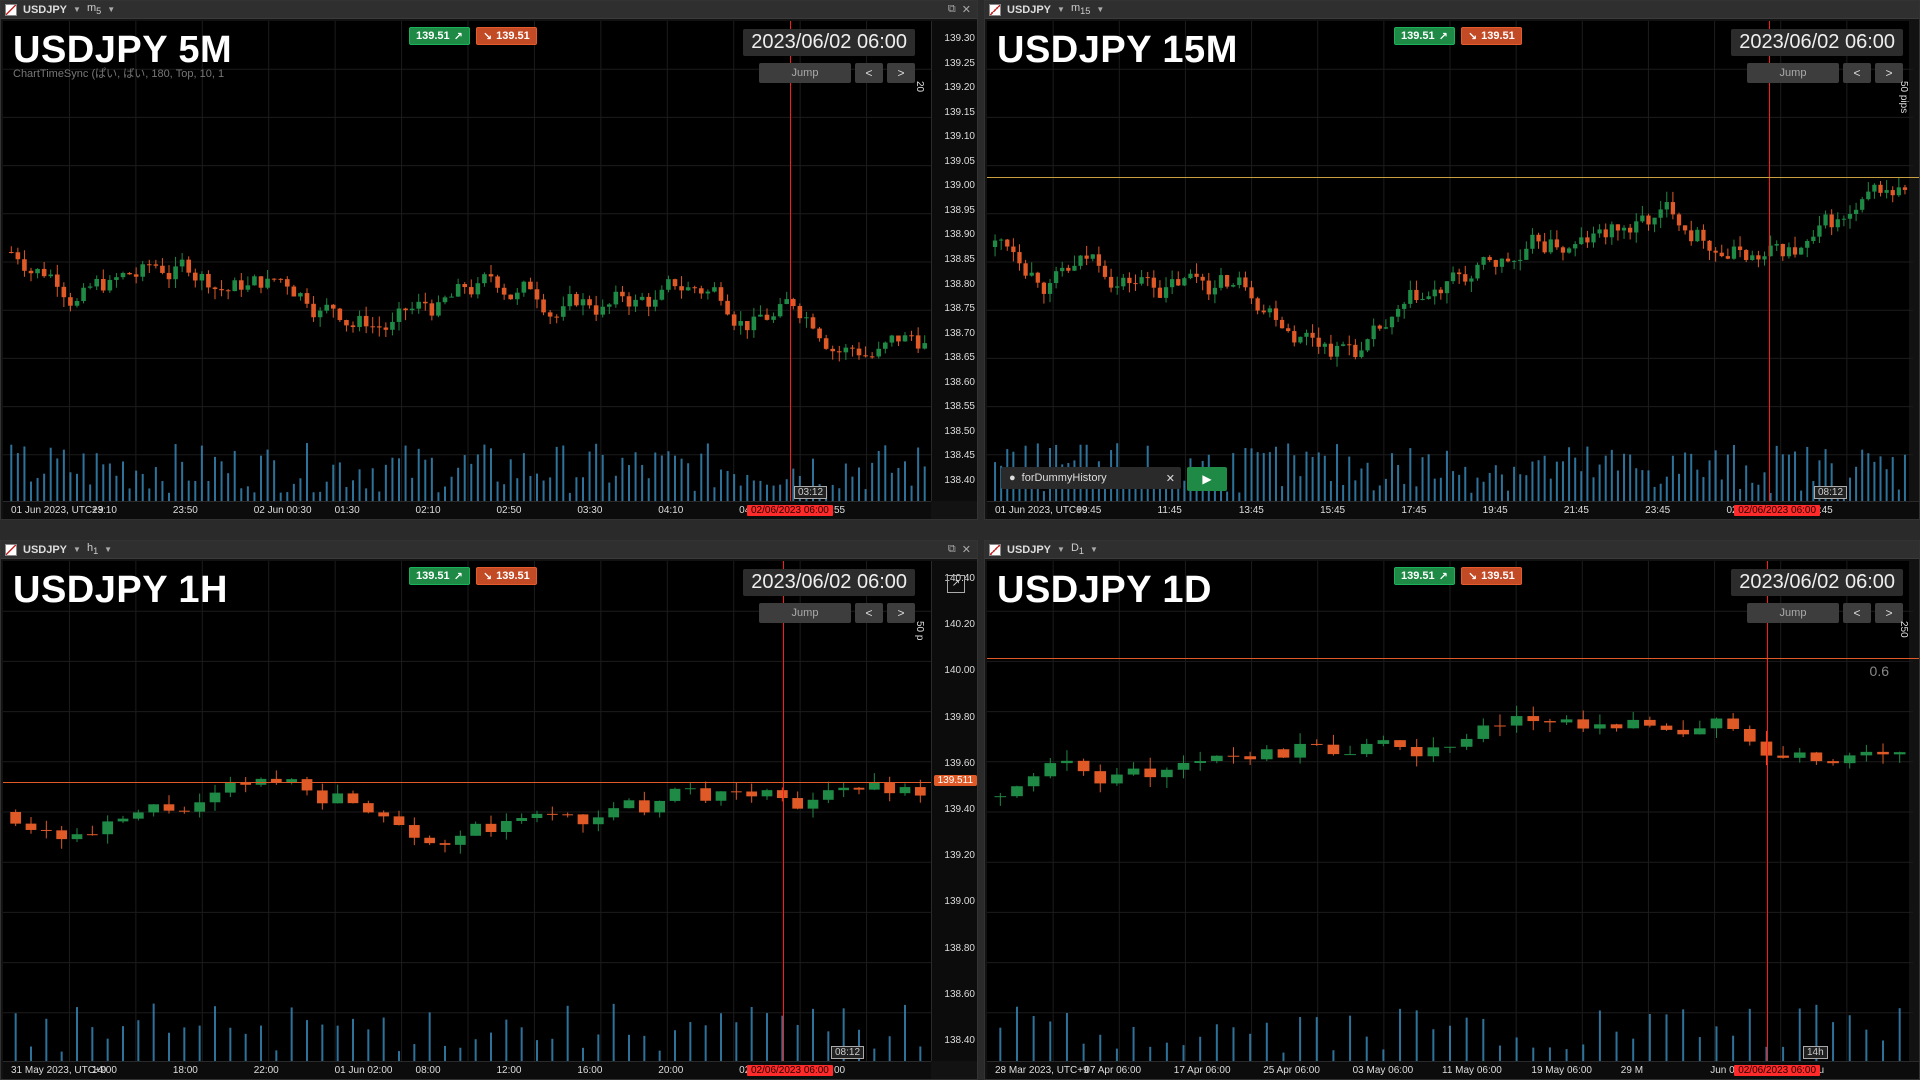 This screenshot has height=1080, width=1920. I want to click on timeframe-label: h1, so click(92, 549).